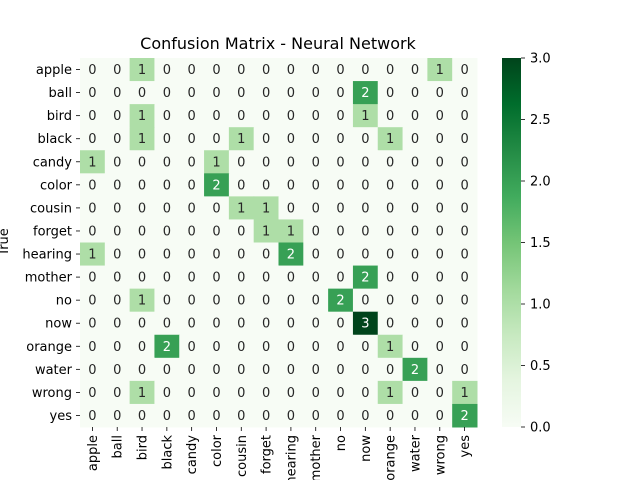 This screenshot has height=484, width=640. What do you see at coordinates (540, 182) in the screenshot?
I see `colorbar-tick-label: 2.0` at bounding box center [540, 182].